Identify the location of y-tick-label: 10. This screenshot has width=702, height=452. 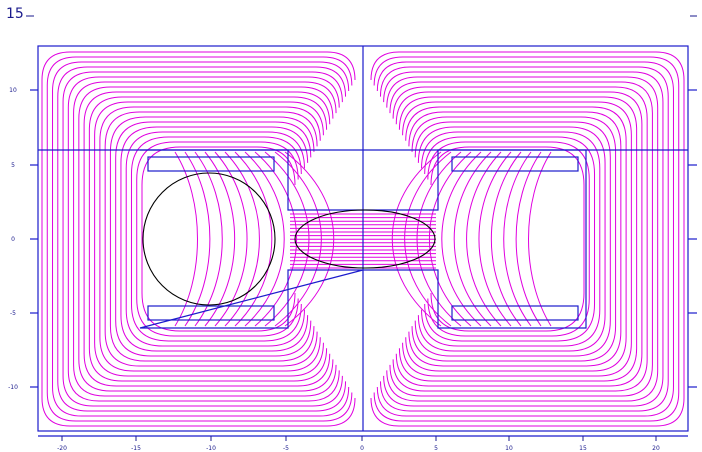
(13, 90).